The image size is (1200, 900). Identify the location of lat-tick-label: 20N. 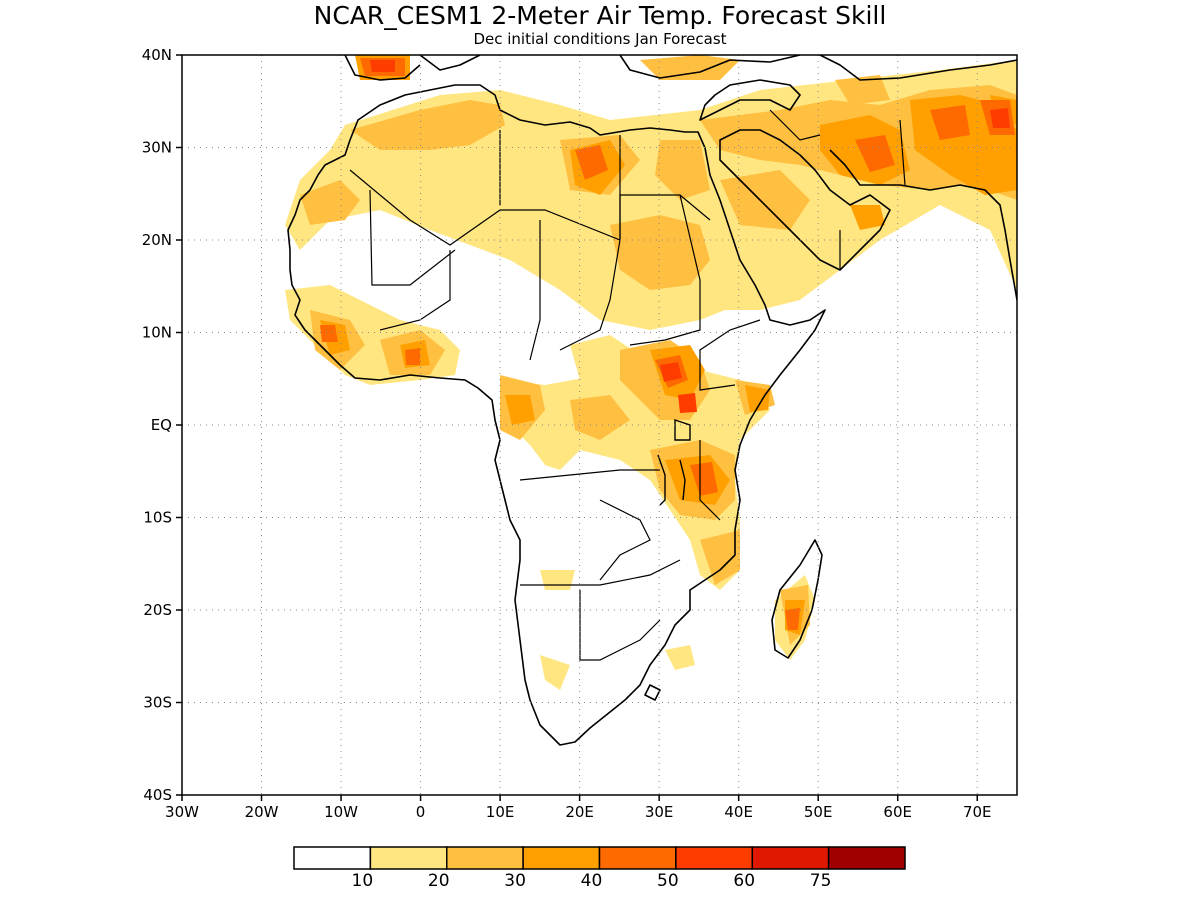
(157, 240).